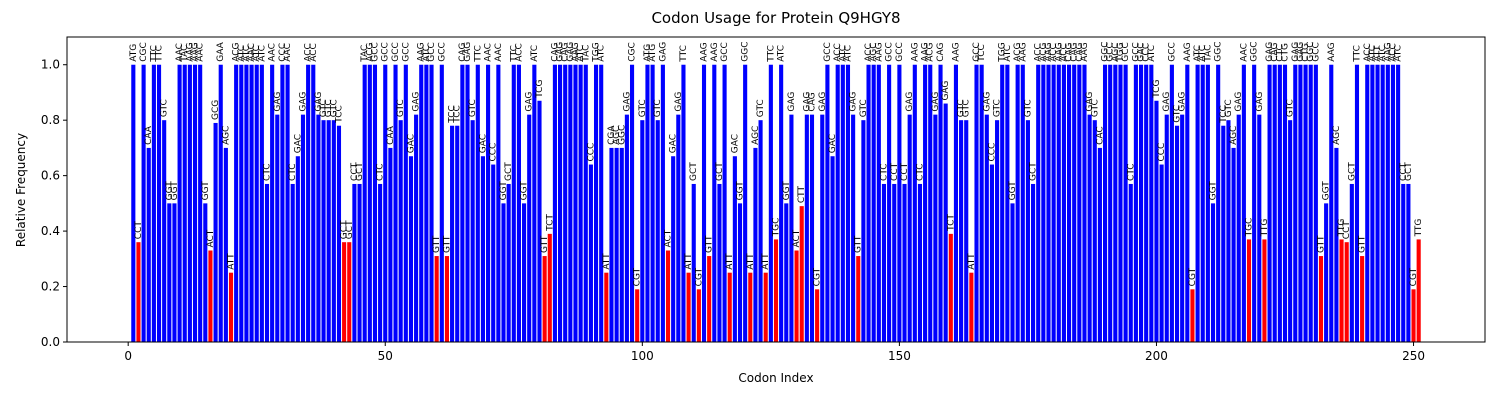 The height and width of the screenshot is (400, 1500). What do you see at coordinates (50, 176) in the screenshot?
I see `y-tick-label: 0.6` at bounding box center [50, 176].